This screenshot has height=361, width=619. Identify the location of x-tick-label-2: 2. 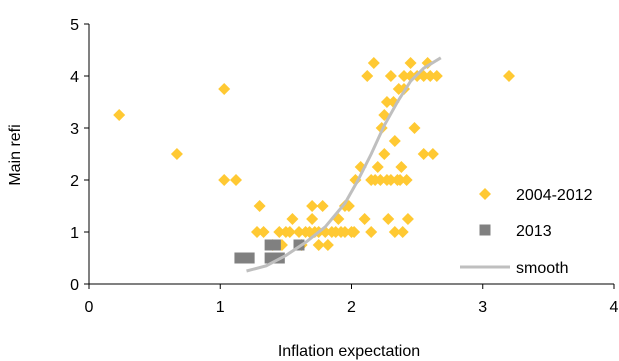
(351, 307).